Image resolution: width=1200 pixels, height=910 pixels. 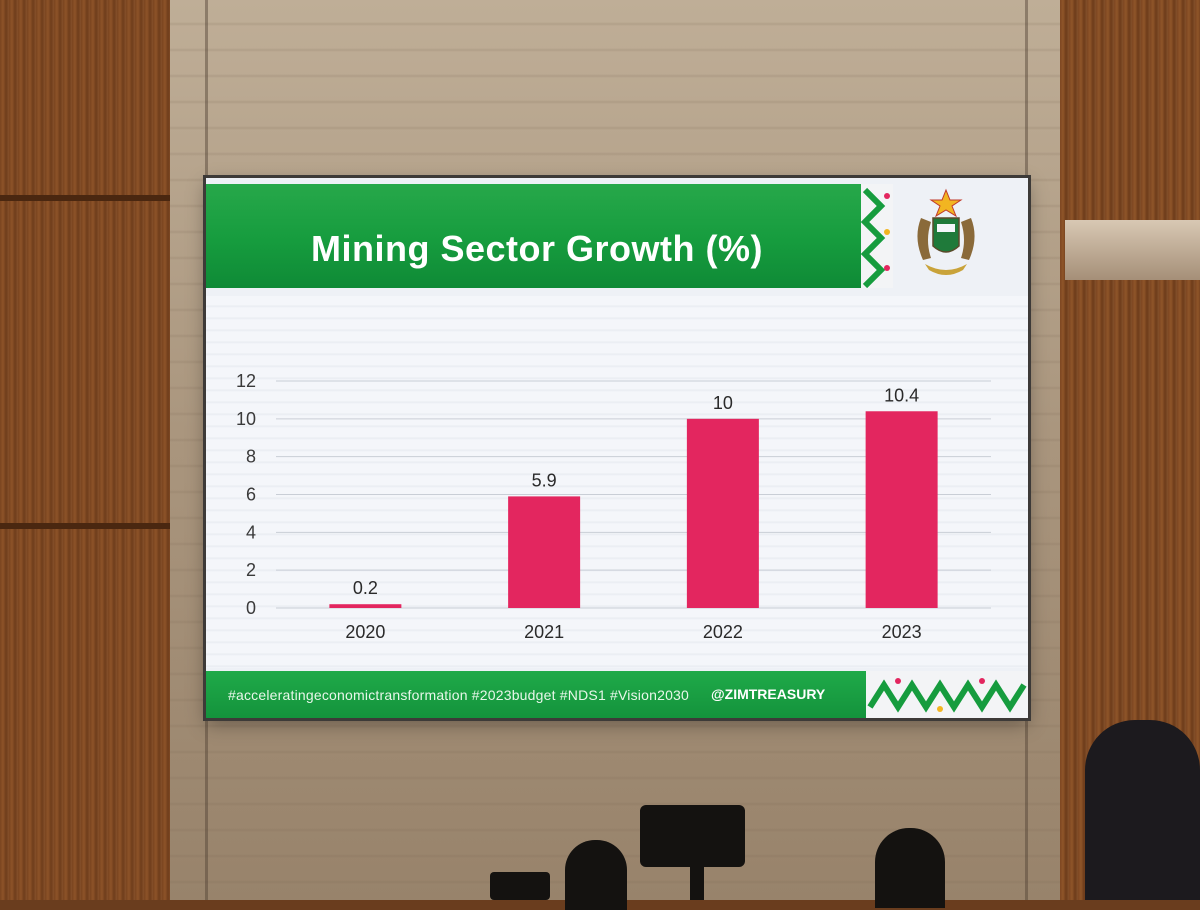 What do you see at coordinates (697, 880) in the screenshot?
I see `tripod-silhouette` at bounding box center [697, 880].